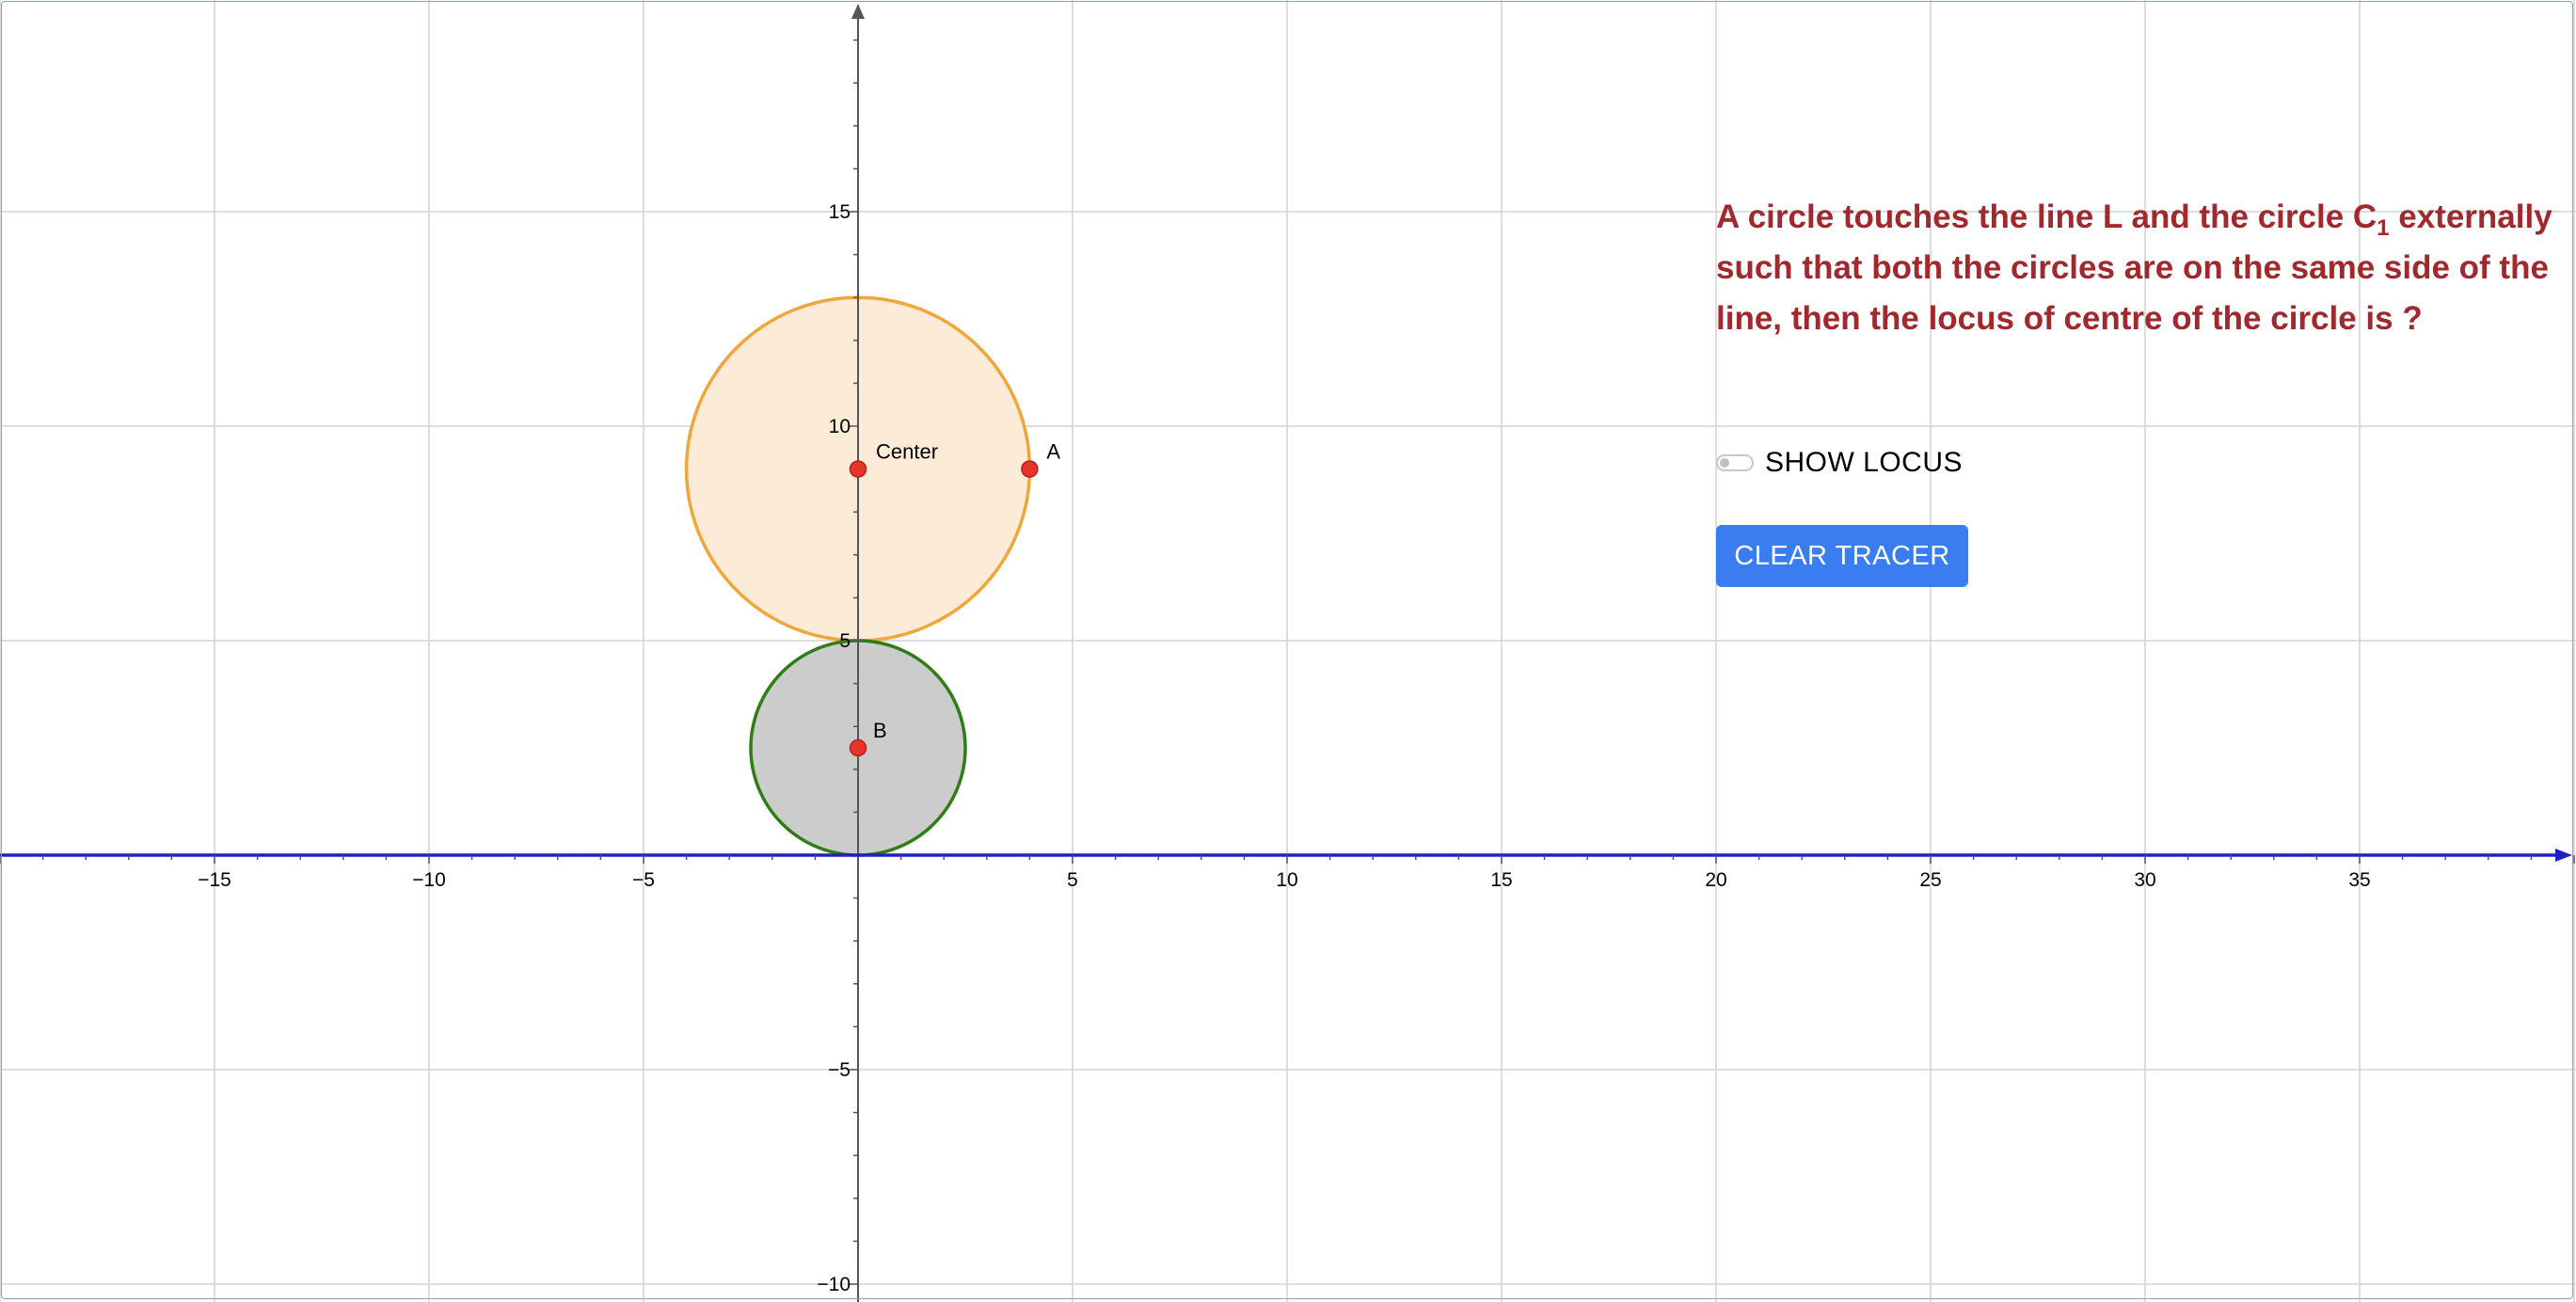 This screenshot has height=1302, width=2576. What do you see at coordinates (1842, 556) in the screenshot?
I see `clear-tracer-button: CLEAR TRACER` at bounding box center [1842, 556].